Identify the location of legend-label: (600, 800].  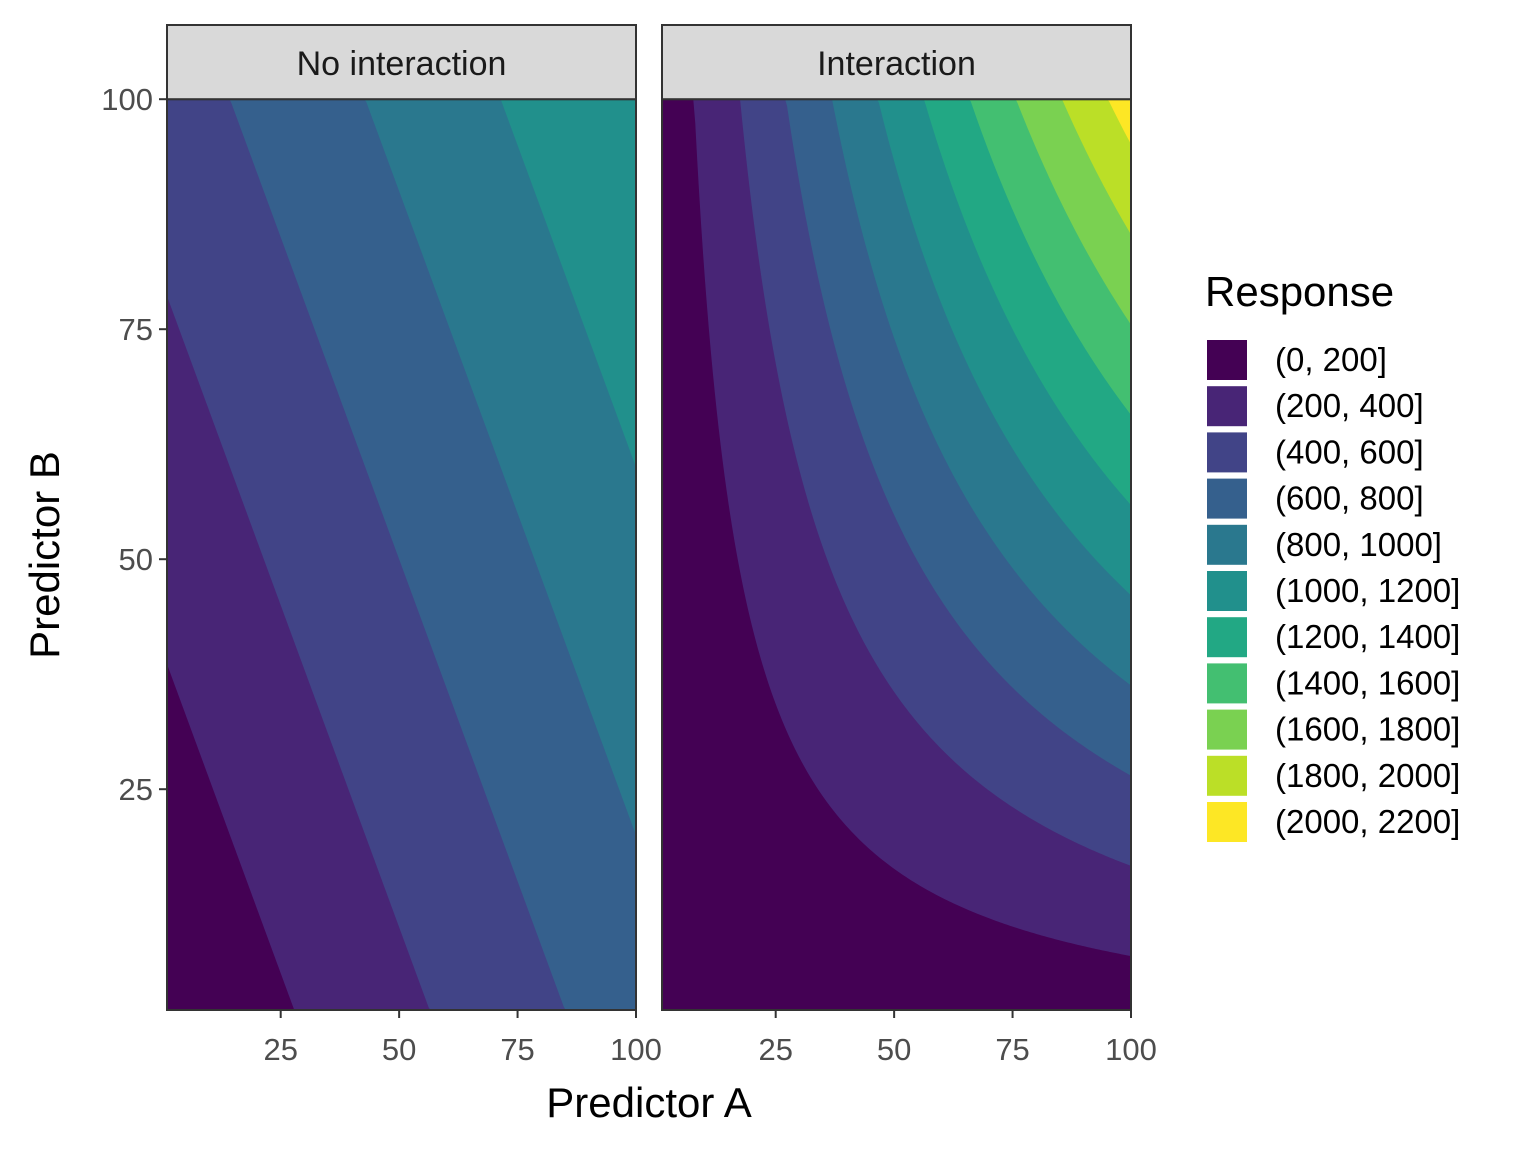
(1349, 498).